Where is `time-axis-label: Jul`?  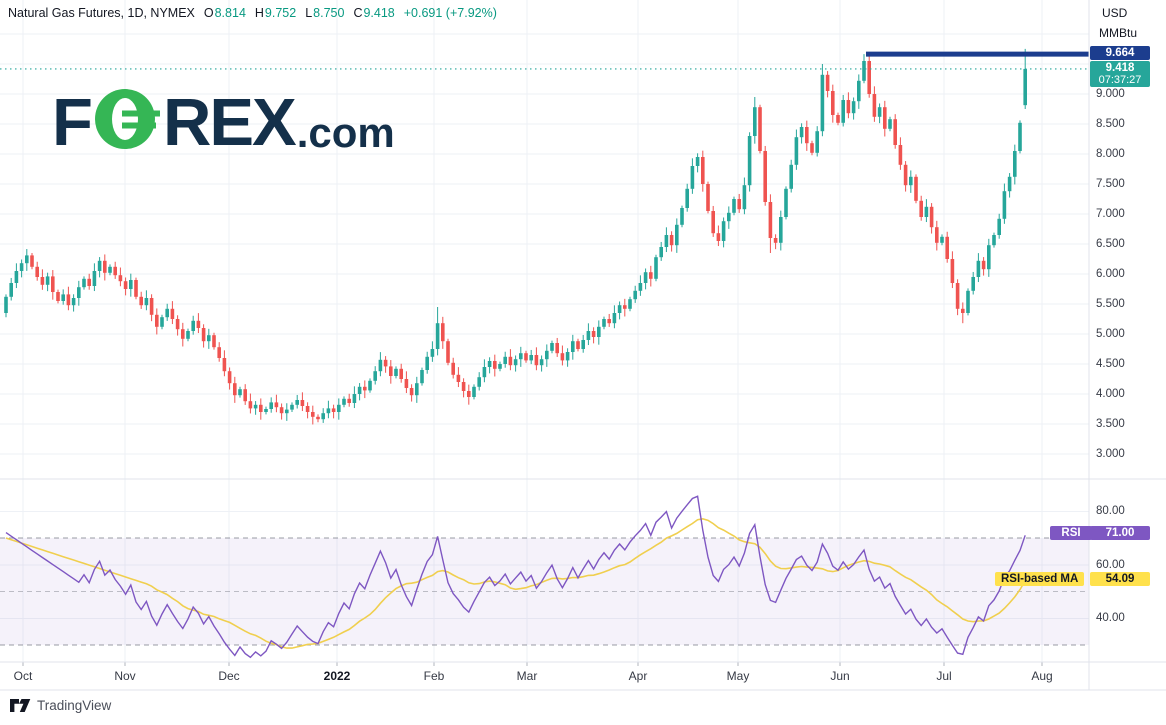 time-axis-label: Jul is located at coordinates (944, 676).